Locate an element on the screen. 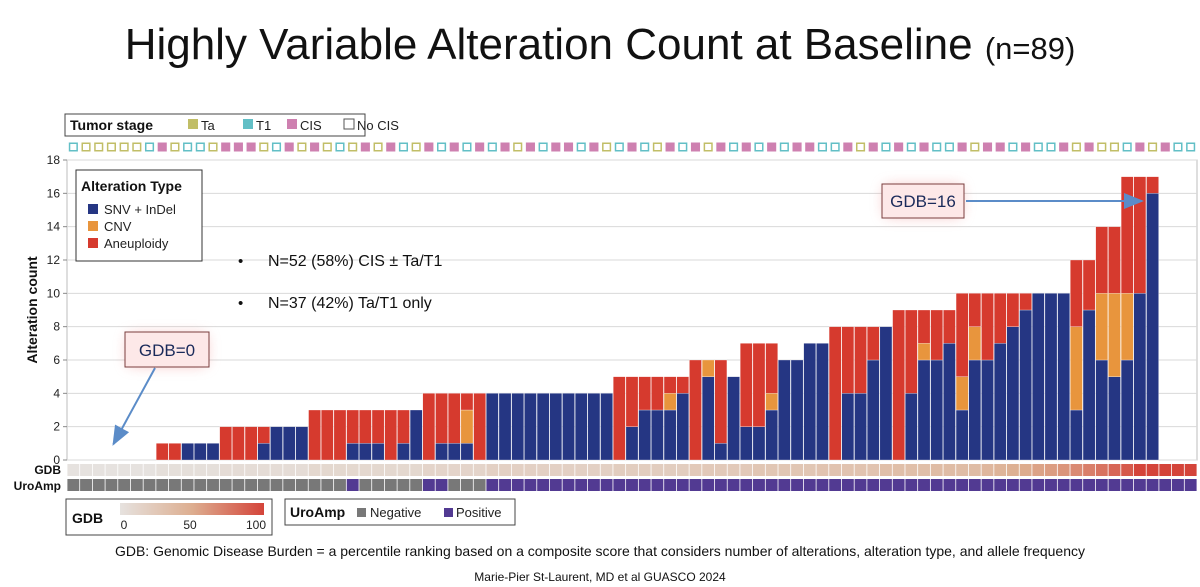 This screenshot has width=1200, height=587. uroamp-legend-box is located at coordinates (400, 512).